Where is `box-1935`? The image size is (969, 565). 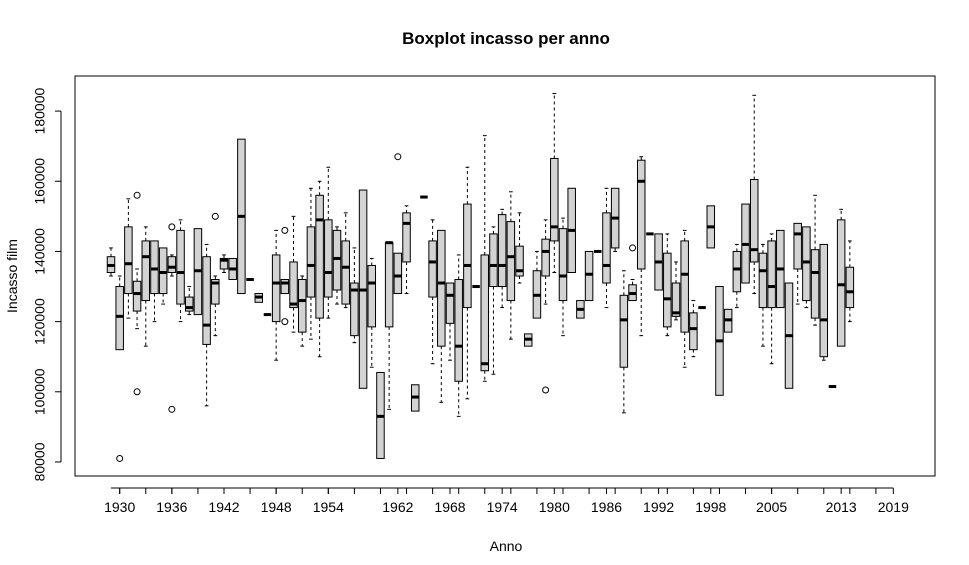 box-1935 is located at coordinates (163, 276).